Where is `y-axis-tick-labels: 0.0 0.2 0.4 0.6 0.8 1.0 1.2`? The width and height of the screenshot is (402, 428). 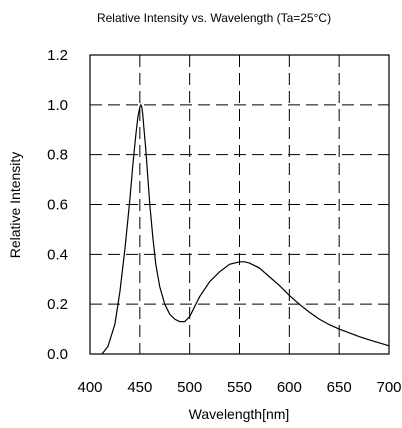 y-axis-tick-labels: 0.0 0.2 0.4 0.6 0.8 1.0 1.2 is located at coordinates (57, 205).